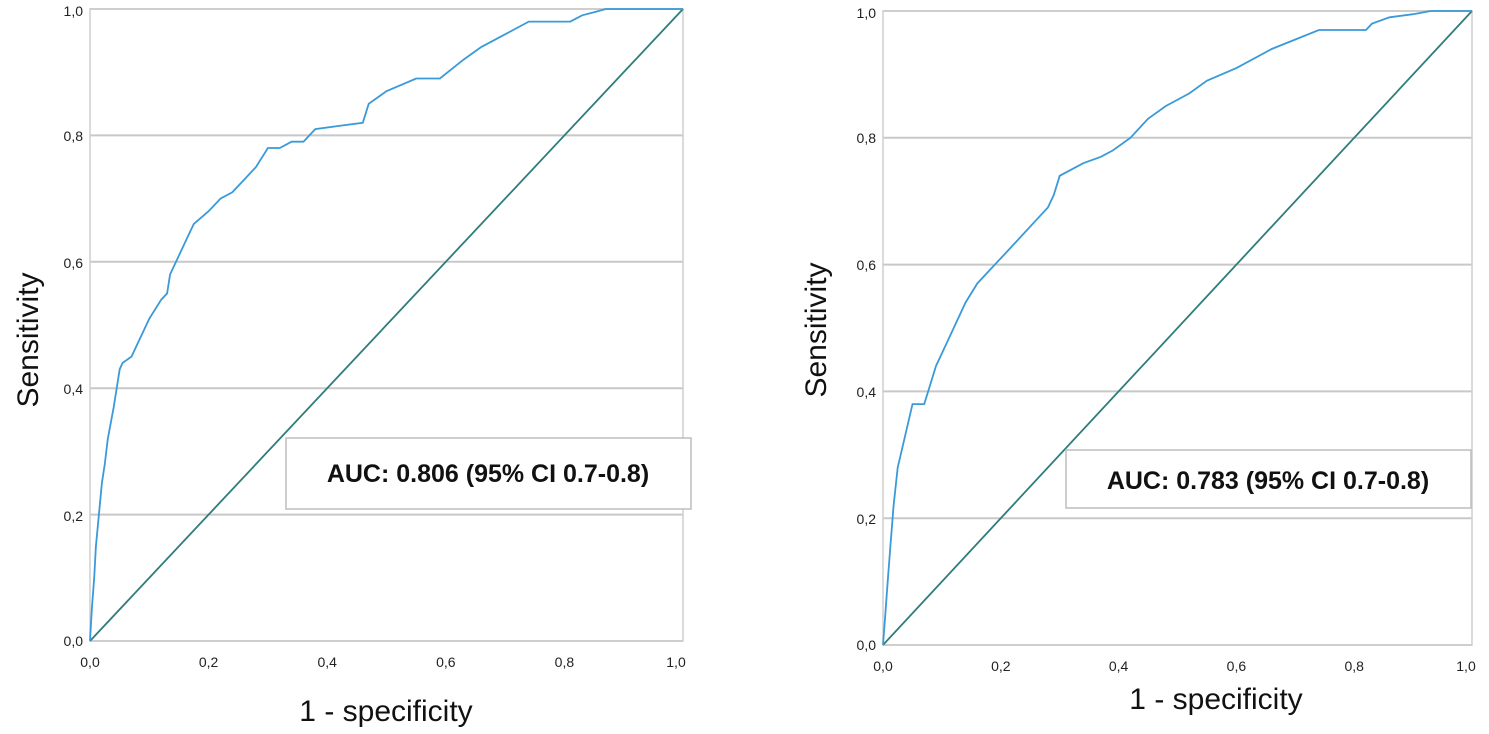  Describe the element at coordinates (74, 11) in the screenshot. I see `y-tick-left-5: 1,0` at that location.